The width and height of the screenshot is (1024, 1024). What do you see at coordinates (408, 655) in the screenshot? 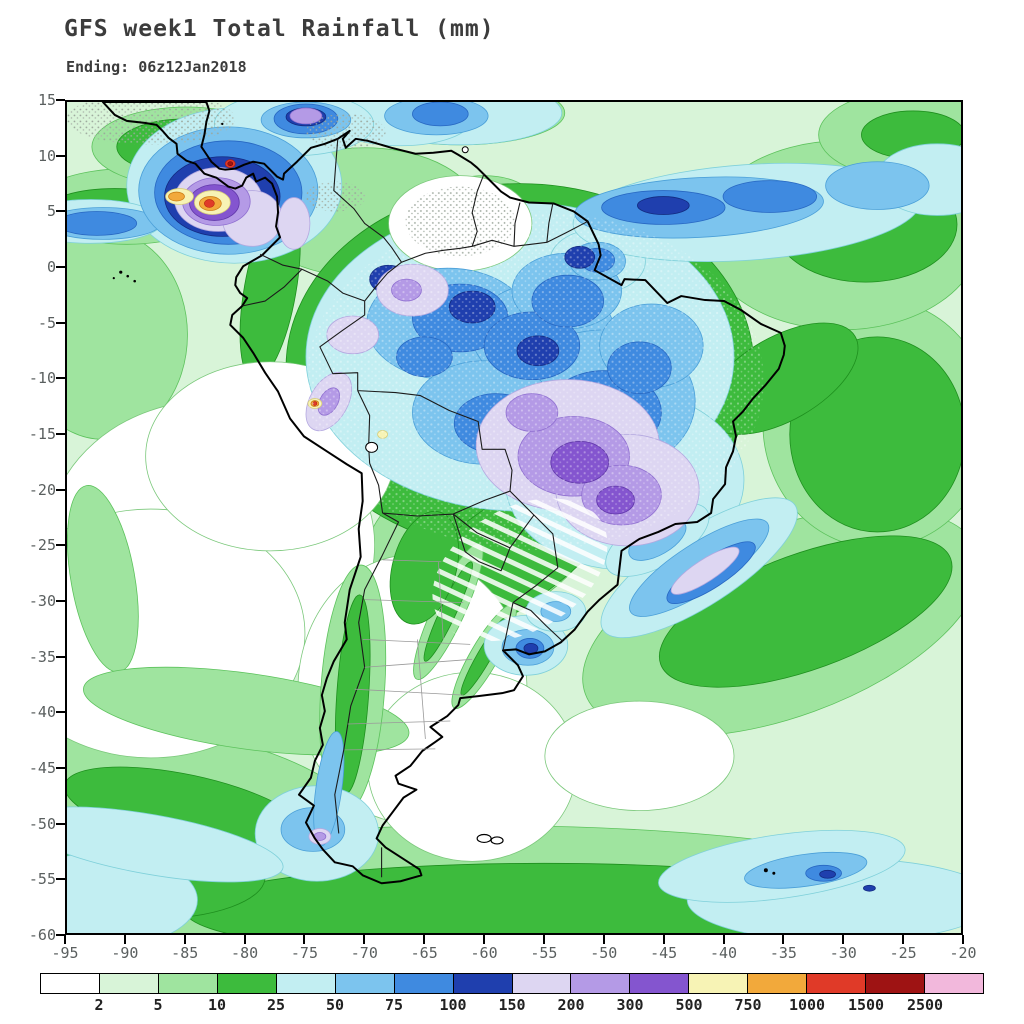
I see `province-borders` at bounding box center [408, 655].